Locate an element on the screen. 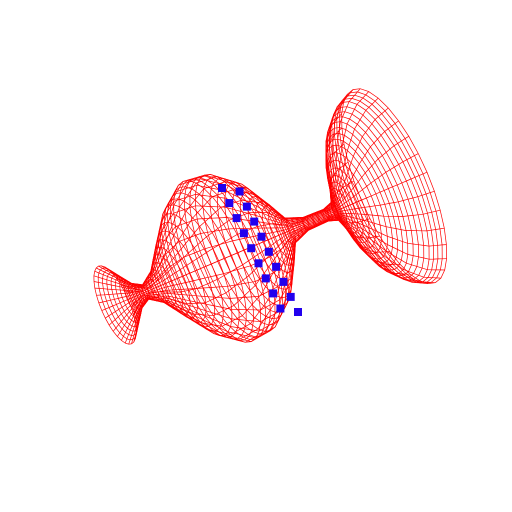 The width and height of the screenshot is (512, 512). marker-group is located at coordinates (260, 250).